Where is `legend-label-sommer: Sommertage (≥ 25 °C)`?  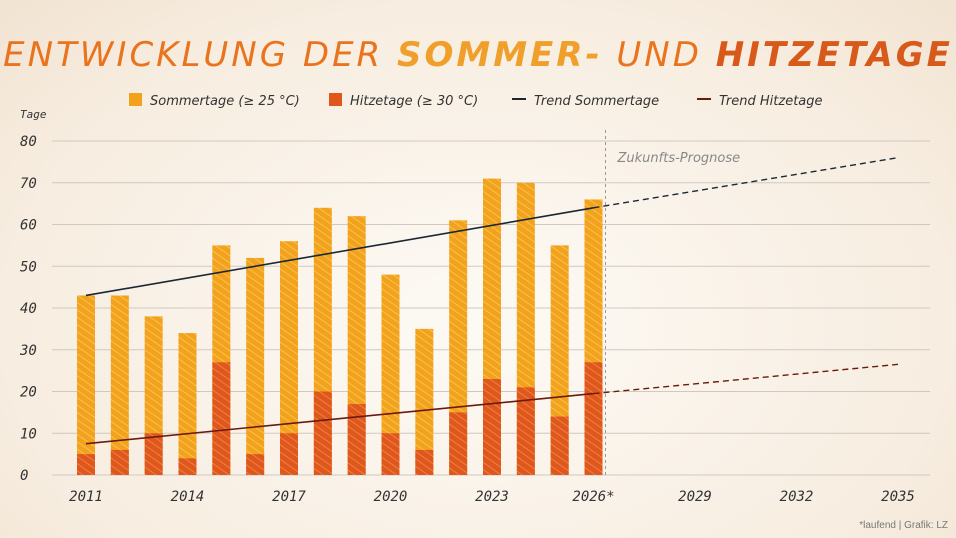 legend-label-sommer: Sommertage (≥ 25 °C) is located at coordinates (225, 101).